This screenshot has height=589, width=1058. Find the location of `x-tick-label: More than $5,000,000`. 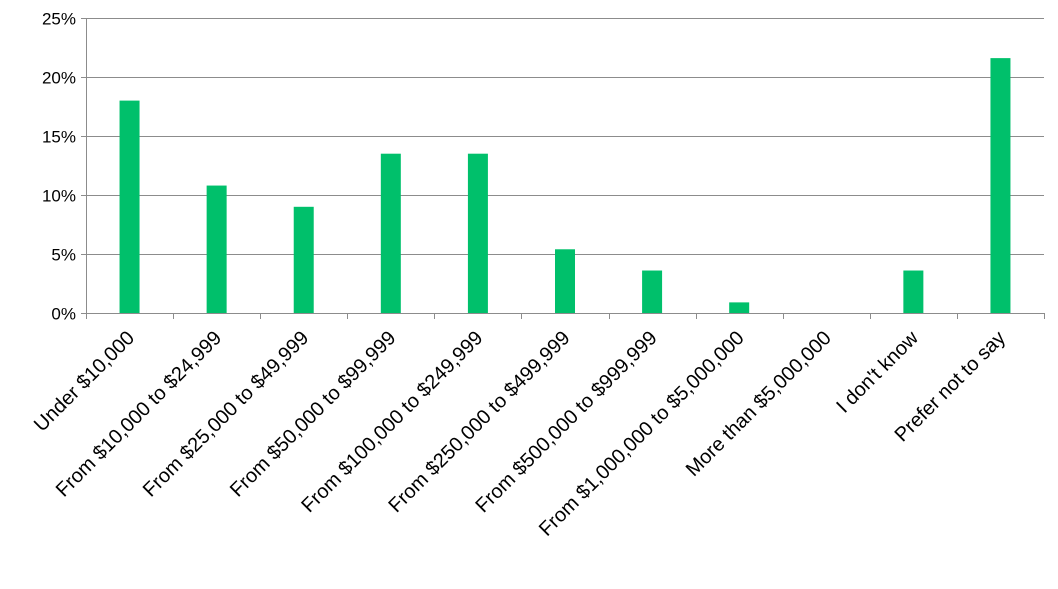

x-tick-label: More than $5,000,000 is located at coordinates (759, 404).